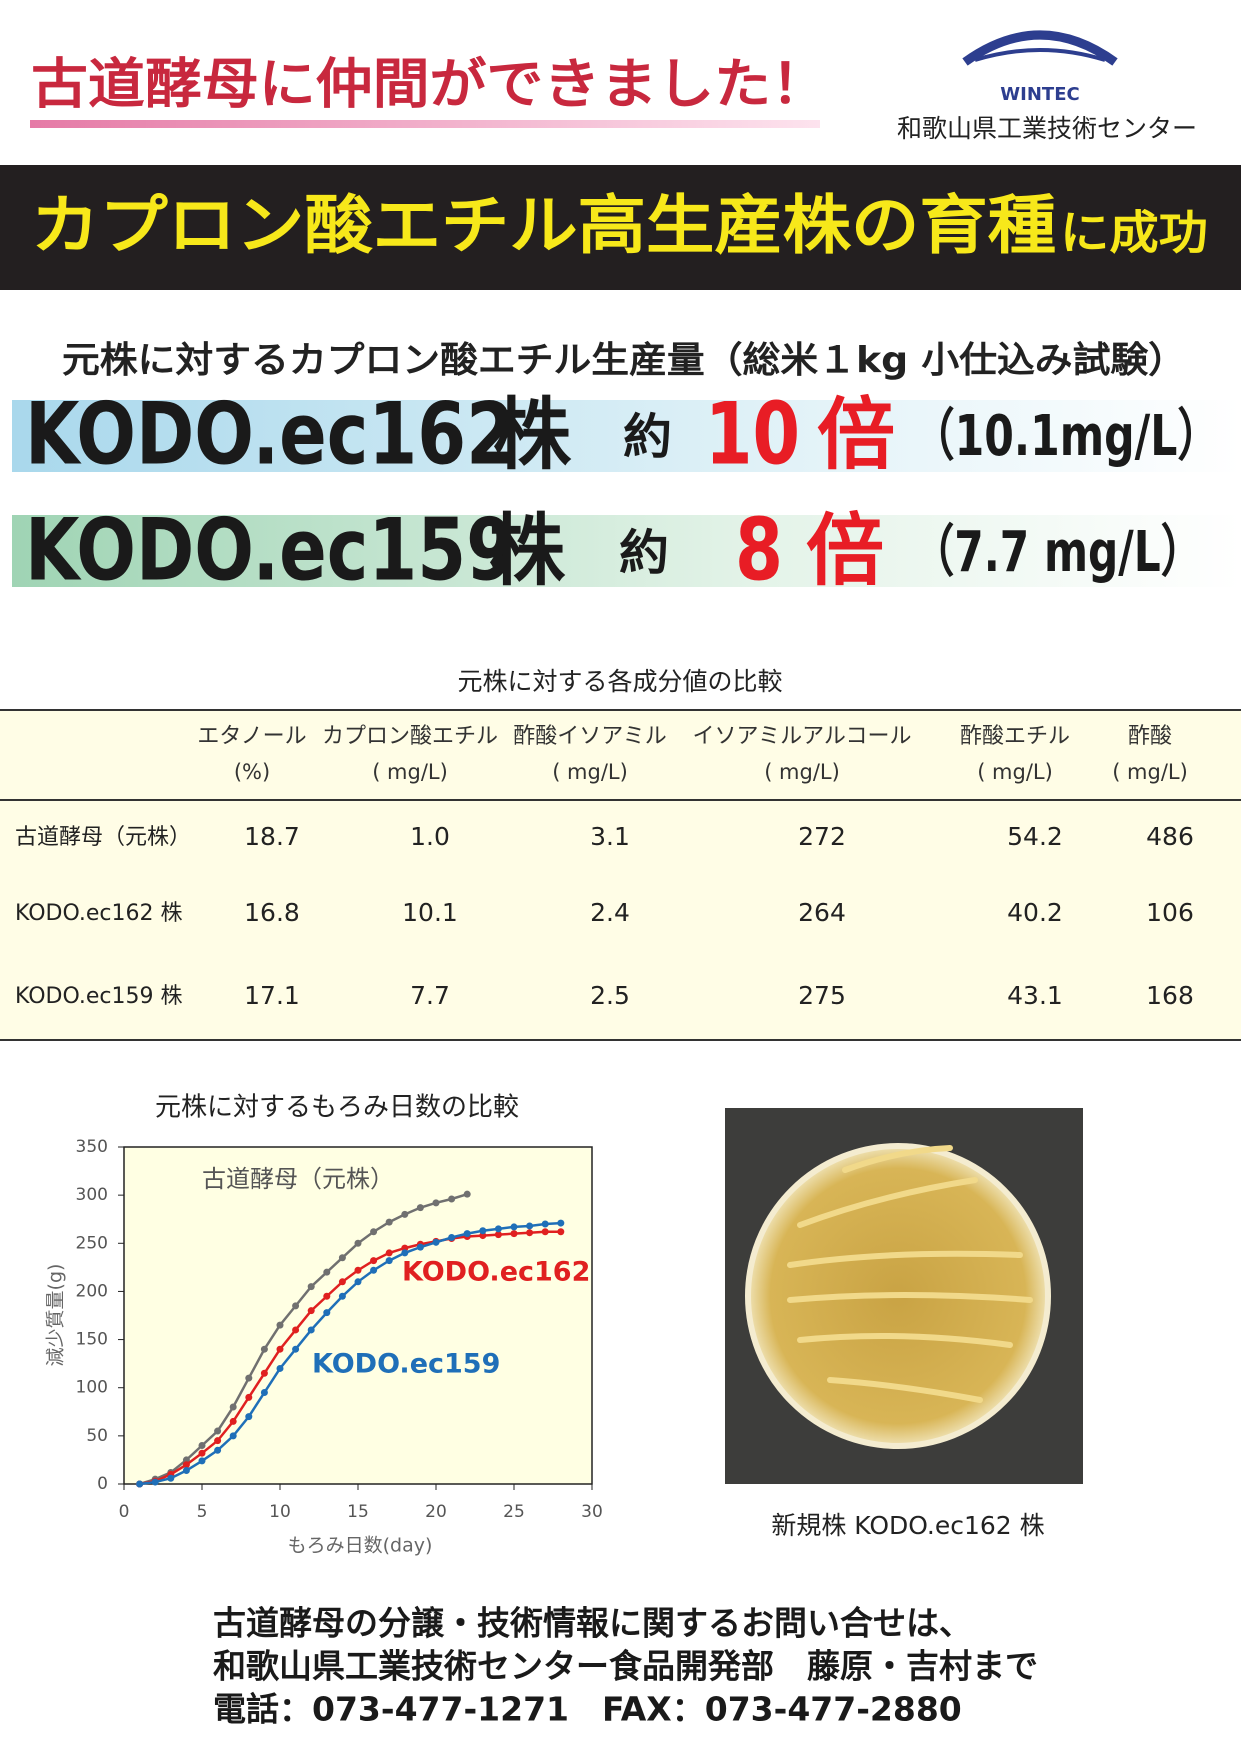  Describe the element at coordinates (272, 995) in the screenshot. I see `table-cell: 17.1` at that location.